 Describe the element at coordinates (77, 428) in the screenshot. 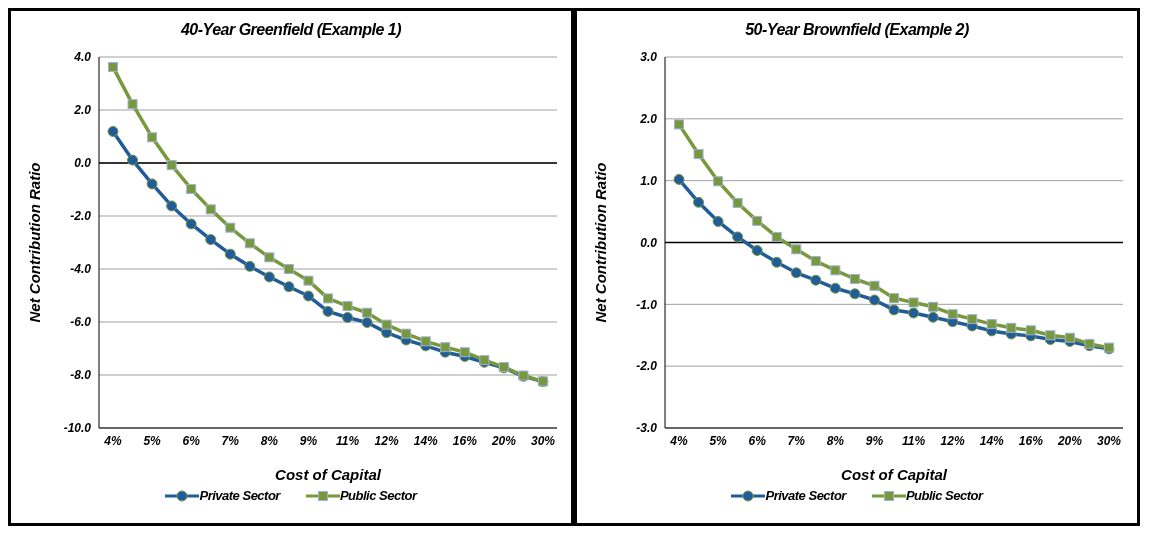

I see `y-tick-label: -10.0` at that location.